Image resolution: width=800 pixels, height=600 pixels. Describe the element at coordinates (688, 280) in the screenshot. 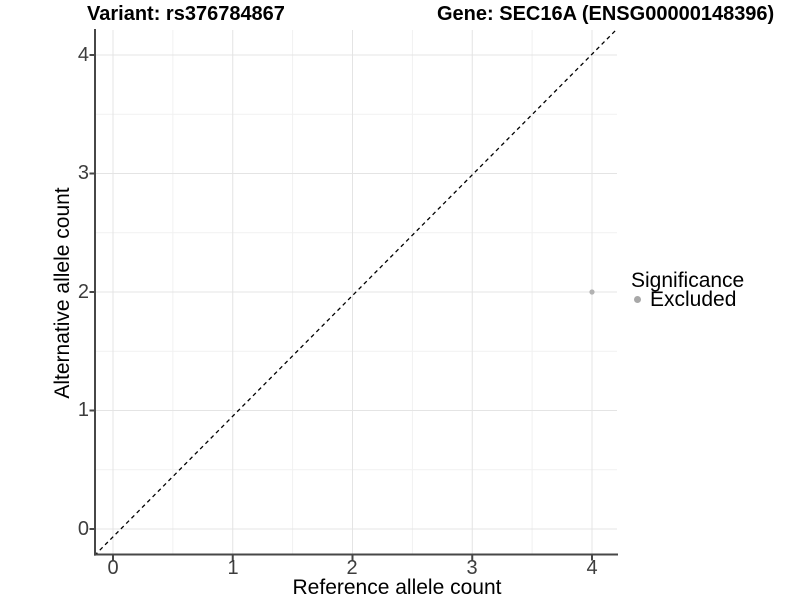

I see `legend-title: Significance` at that location.